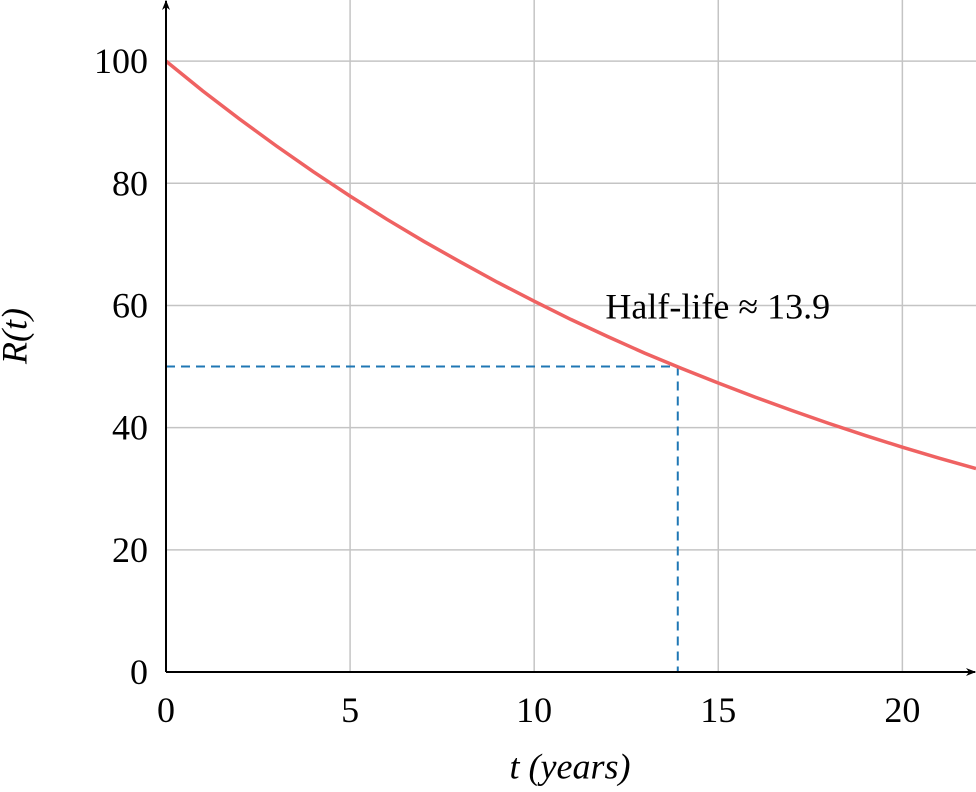 The height and width of the screenshot is (792, 976). Describe the element at coordinates (130, 183) in the screenshot. I see `y-tick-label: 80` at that location.